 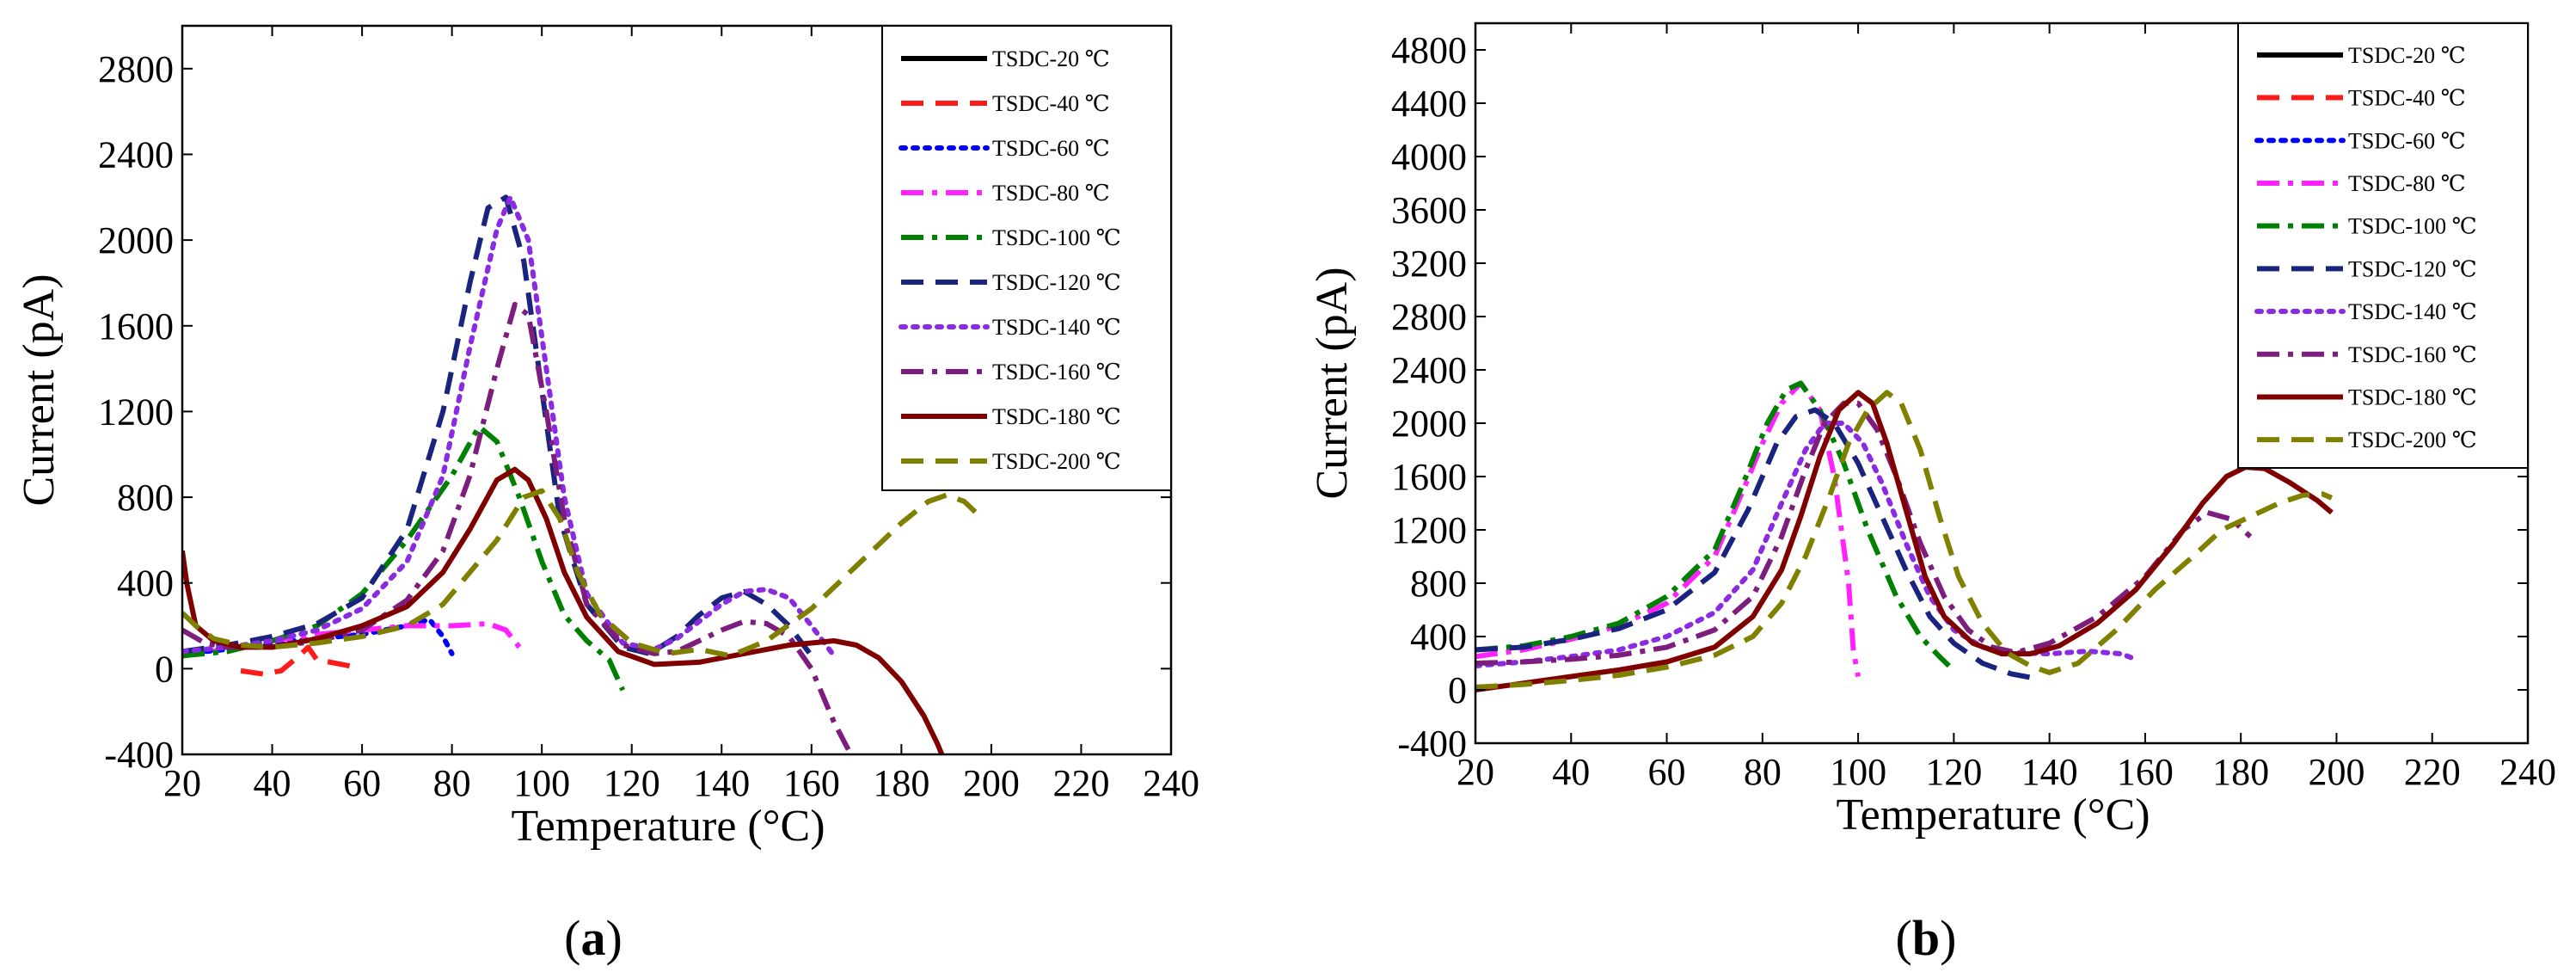 What do you see at coordinates (1429, 264) in the screenshot?
I see `y-tick-label: 3200` at bounding box center [1429, 264].